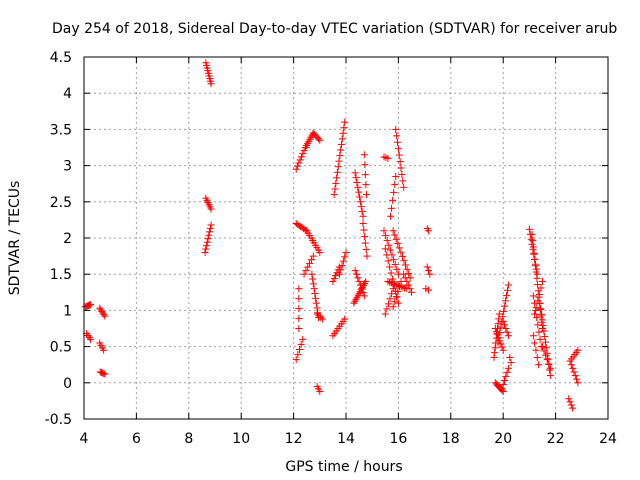  What do you see at coordinates (61, 348) in the screenshot?
I see `y-tick-label: 0.5` at bounding box center [61, 348].